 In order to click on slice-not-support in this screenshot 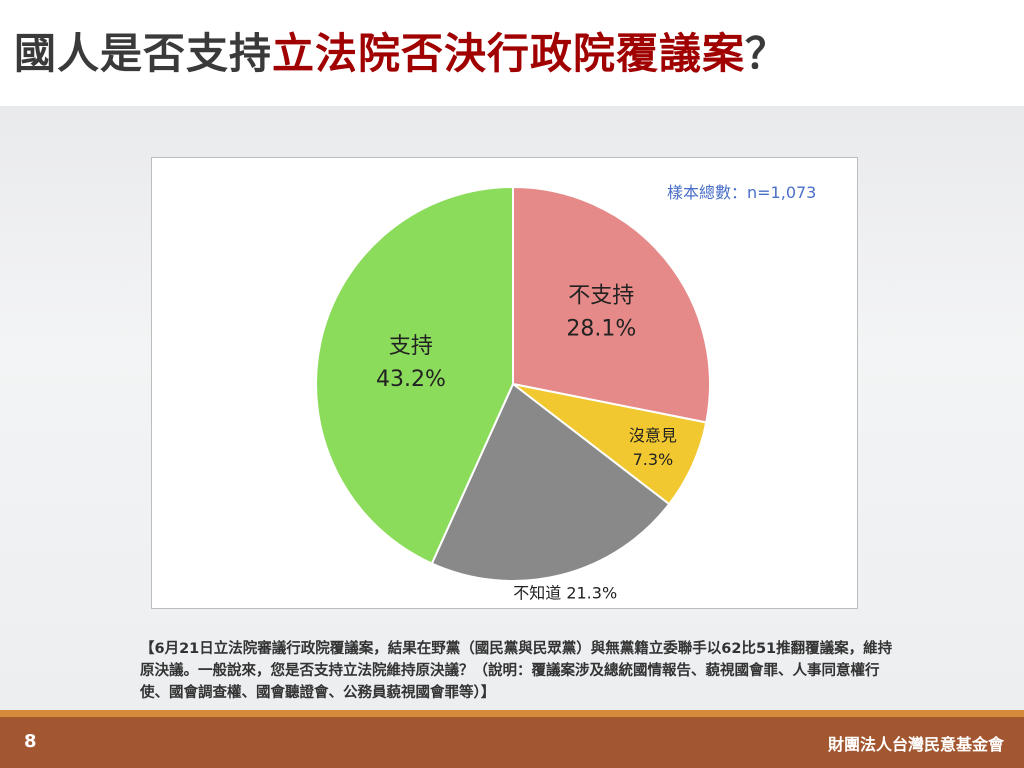, I will do `click(611, 304)`.